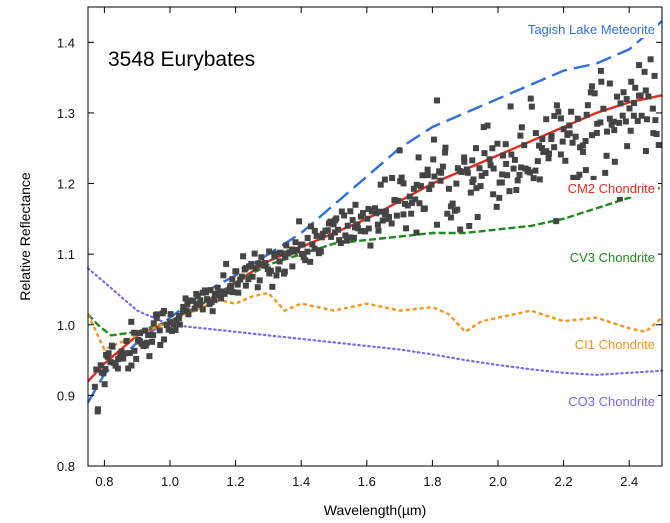 Image resolution: width=670 pixels, height=523 pixels. What do you see at coordinates (498, 481) in the screenshot?
I see `x-tick-label: 2.0` at bounding box center [498, 481].